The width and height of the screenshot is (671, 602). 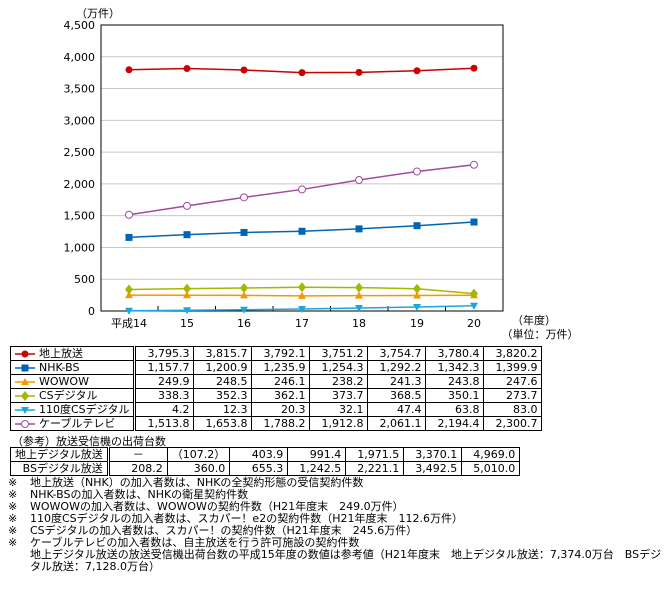 I want to click on note-item: ※ WOWOWの加入者数は、WOWOWの契約件数（H21年度末 249.0万件）, so click(x=339, y=507).